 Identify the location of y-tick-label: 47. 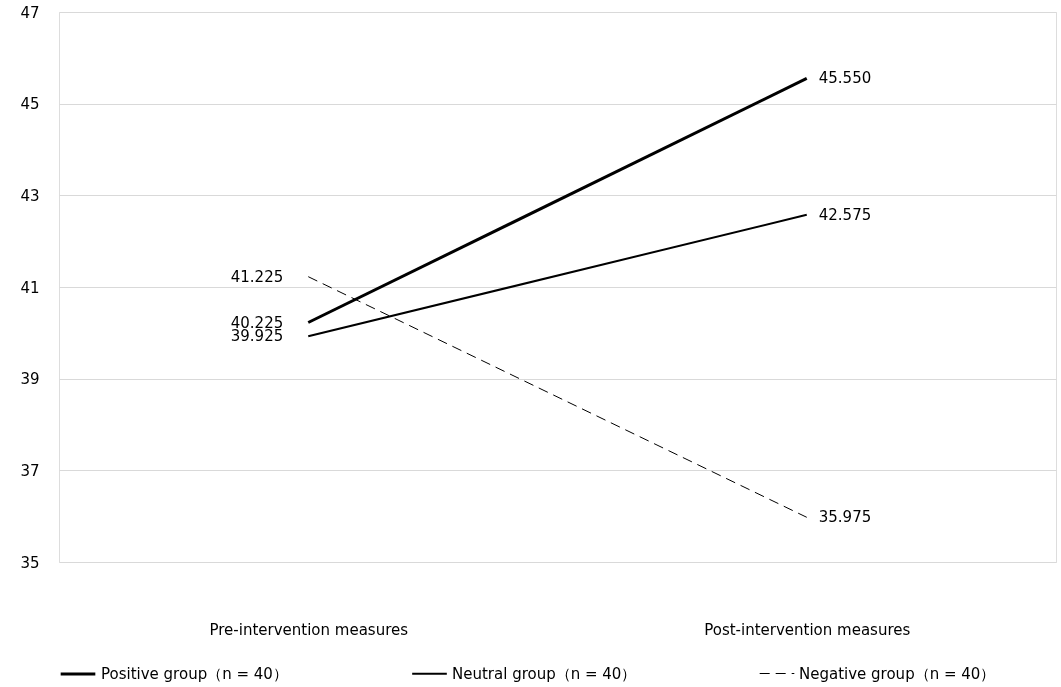
(30, 12).